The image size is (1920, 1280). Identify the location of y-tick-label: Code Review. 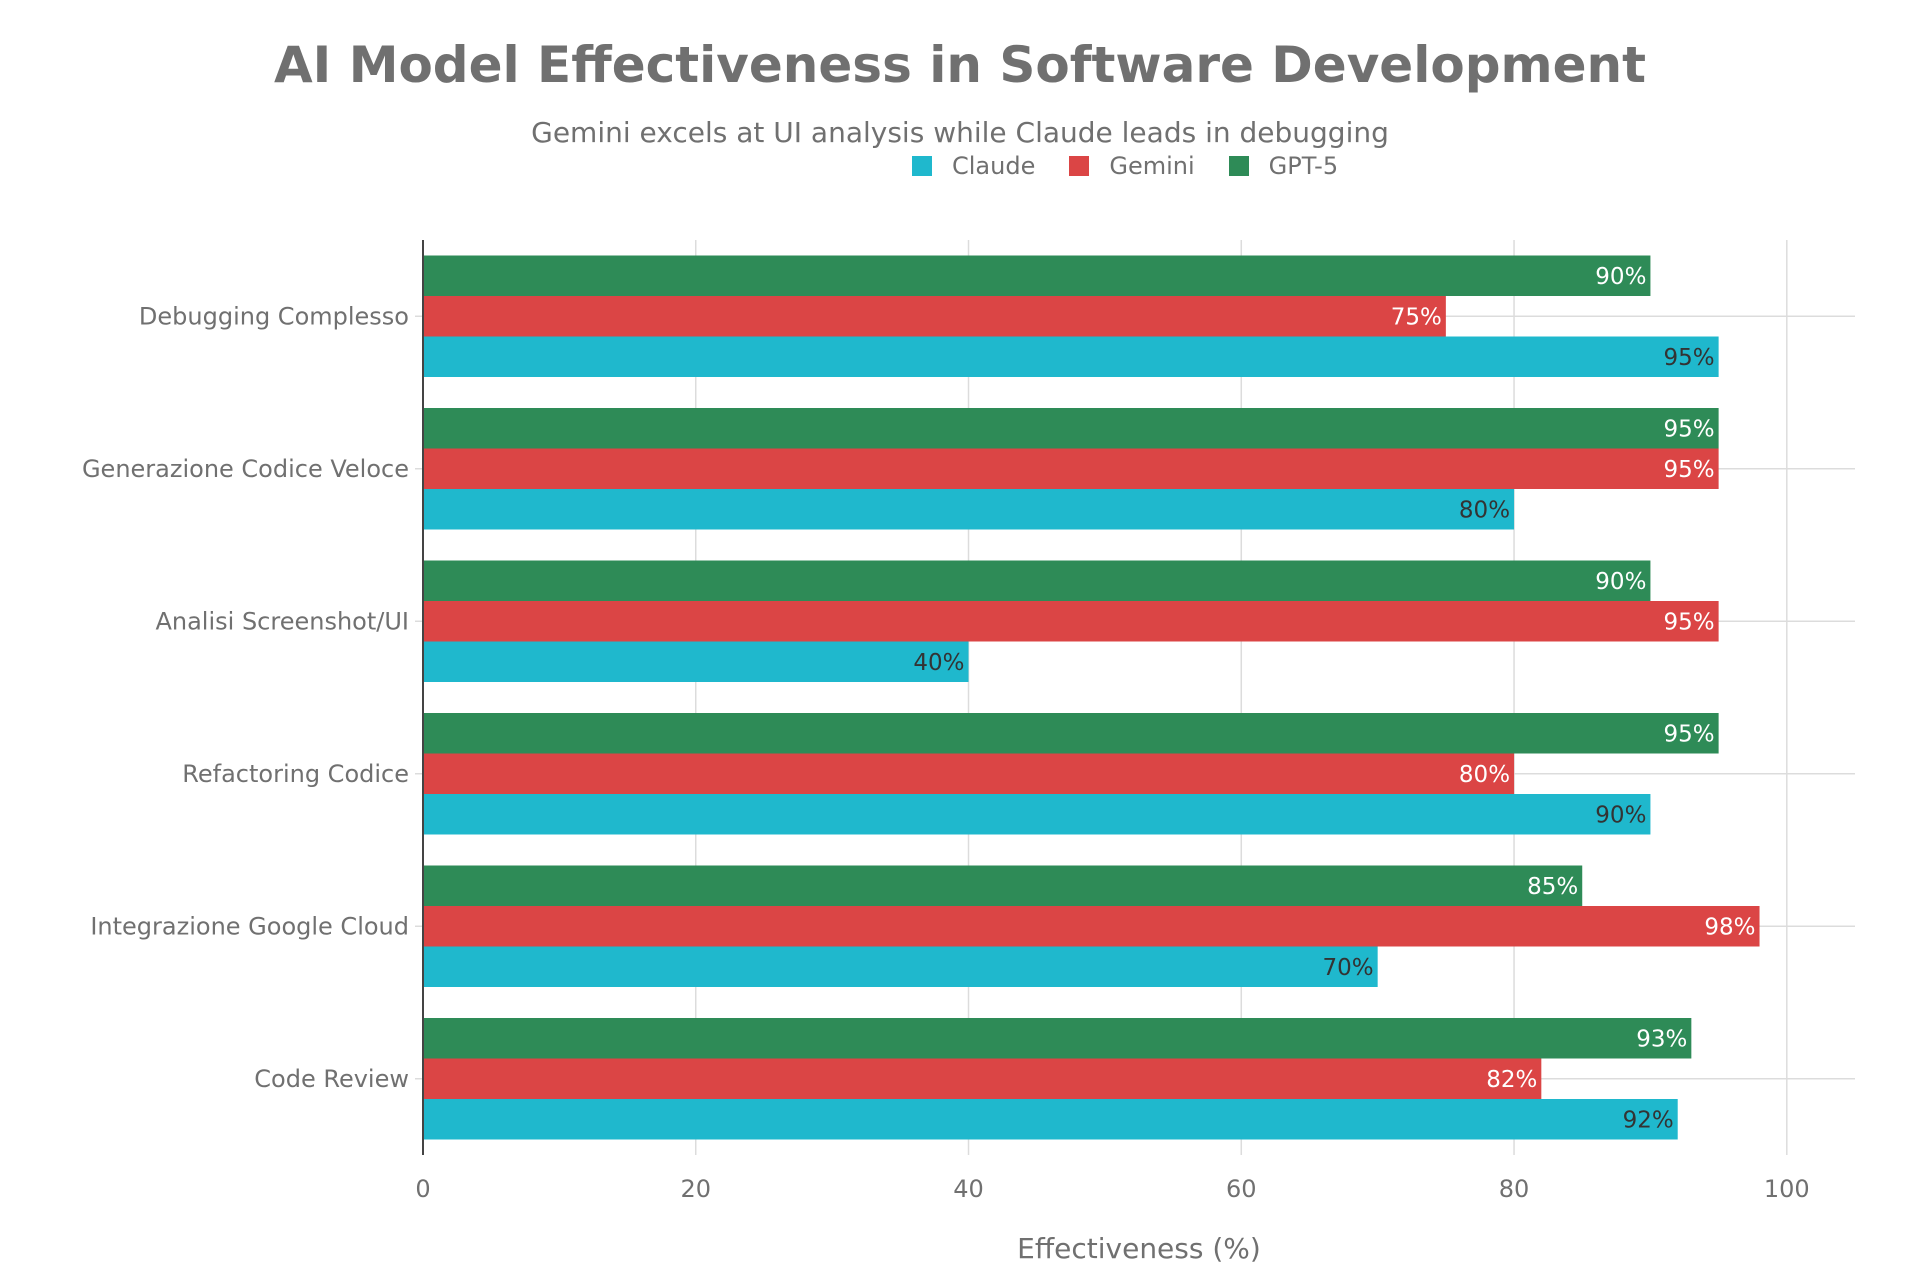
(331, 1079).